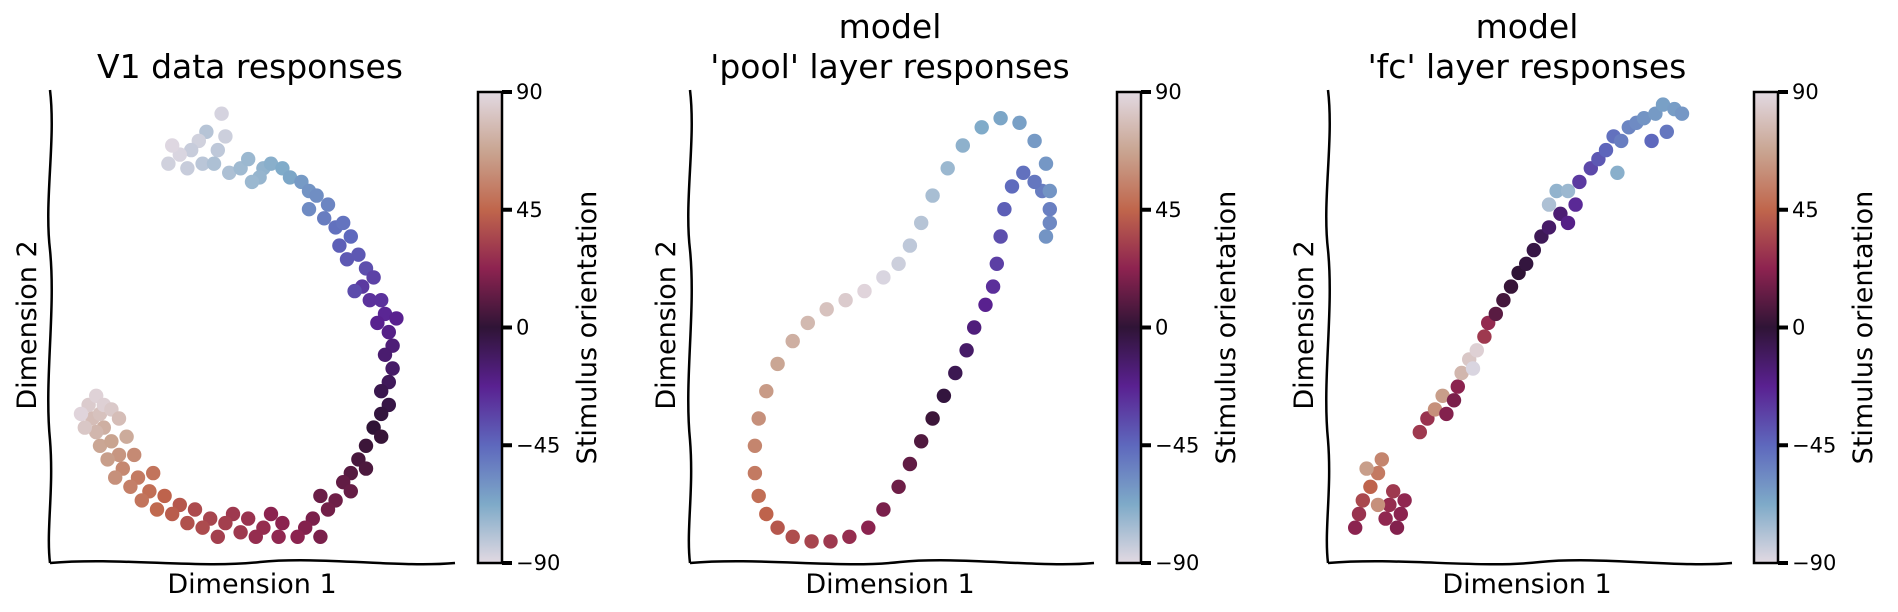  I want to click on panel-3-colorbar: 90 45 0 −45 −90 Stimulus orientation, so click(1815, 327).